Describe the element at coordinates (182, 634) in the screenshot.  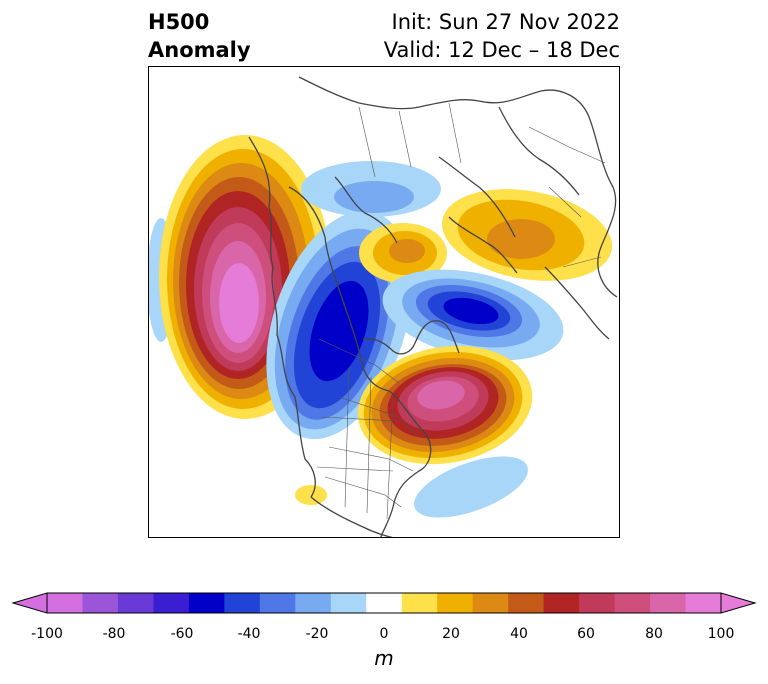
I see `tick-label: -60` at that location.